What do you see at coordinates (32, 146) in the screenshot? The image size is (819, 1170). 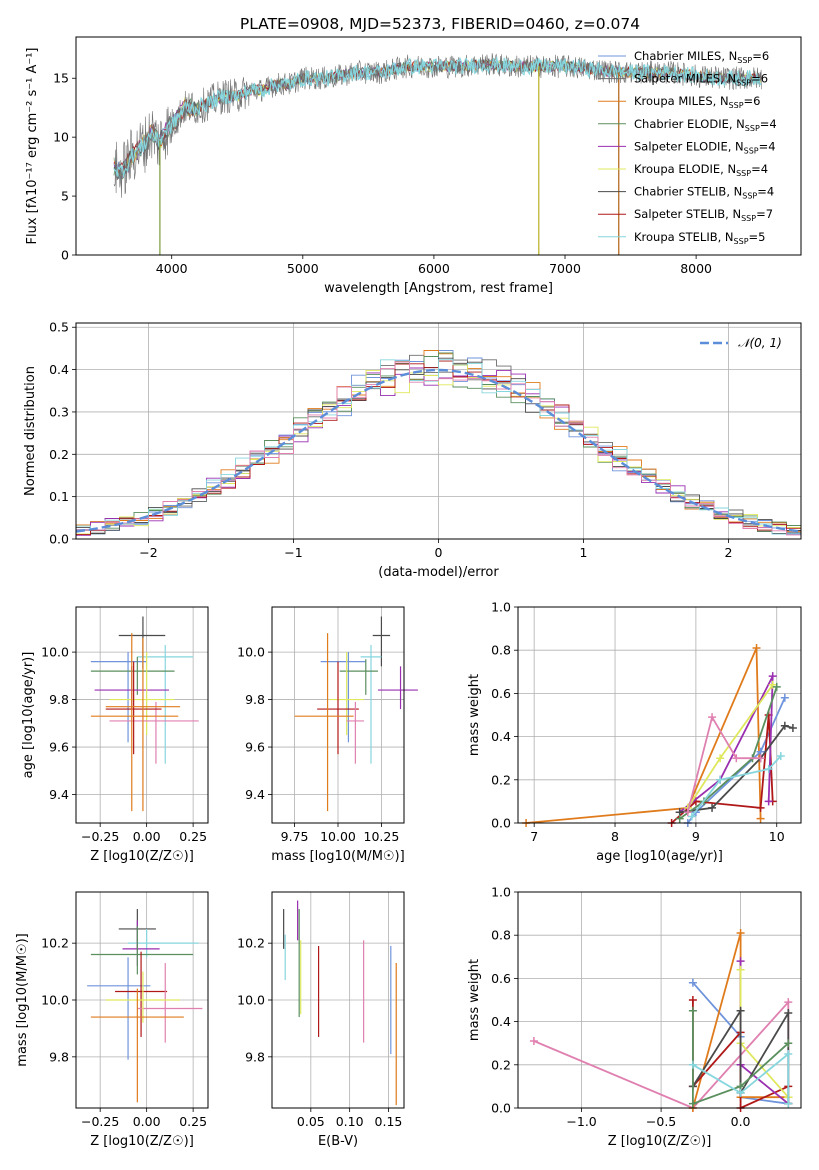 I see `y-axis-label: Flux [fλ10⁻¹⁷ erg cm⁻² s⁻¹ A⁻¹]` at bounding box center [32, 146].